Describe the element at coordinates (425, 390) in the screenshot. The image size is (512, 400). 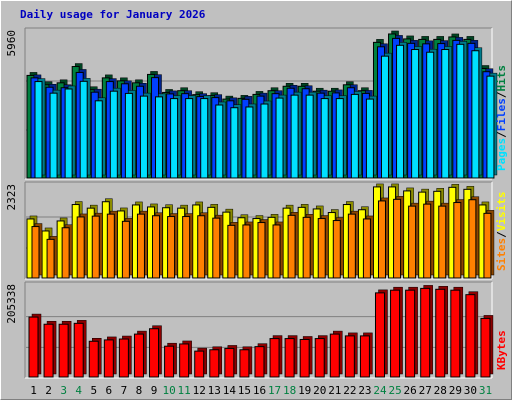
I see `x-tick-label-27: 27` at that location.